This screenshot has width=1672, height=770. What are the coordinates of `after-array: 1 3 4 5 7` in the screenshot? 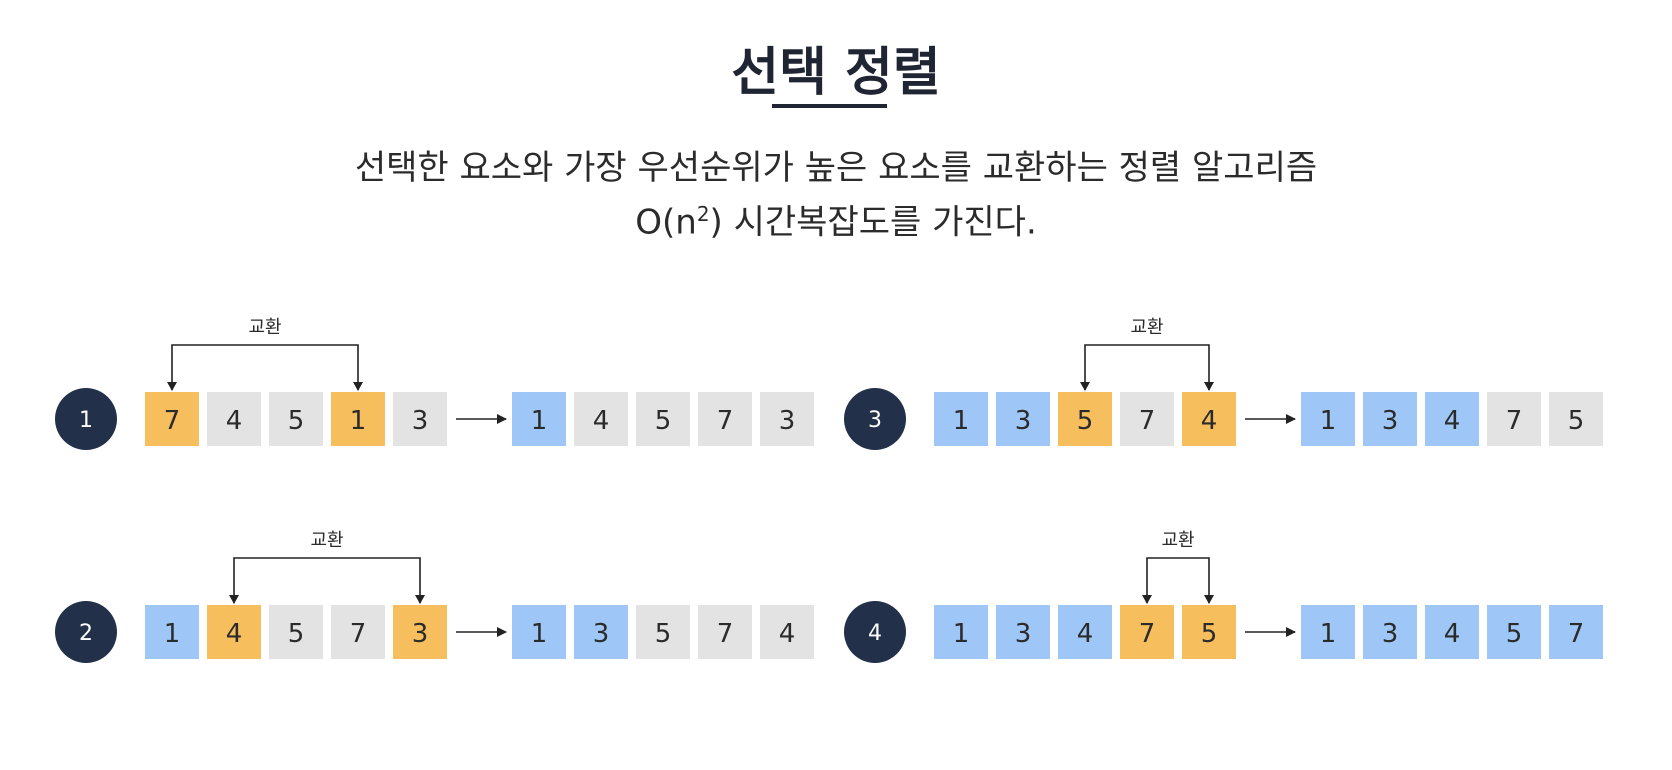 It's located at (1452, 632).